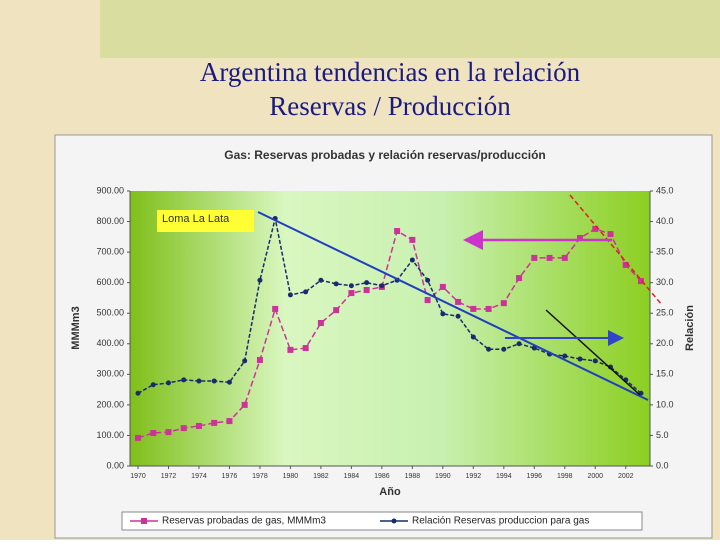 Image resolution: width=720 pixels, height=545 pixels. What do you see at coordinates (110, 190) in the screenshot?
I see `y-tick-label: 900.00` at bounding box center [110, 190].